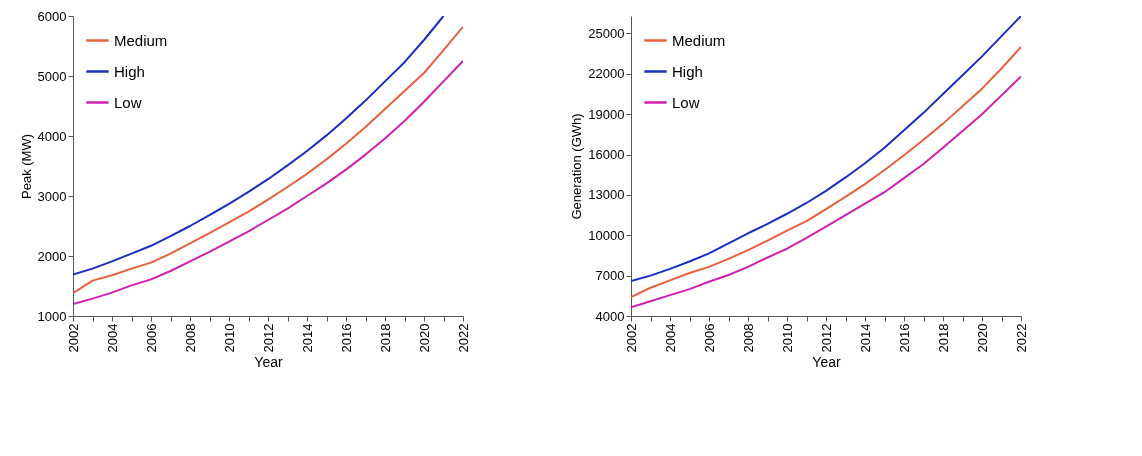 Image resolution: width=1142 pixels, height=456 pixels. What do you see at coordinates (52, 316) in the screenshot?
I see `y-tick-label: 1000` at bounding box center [52, 316].